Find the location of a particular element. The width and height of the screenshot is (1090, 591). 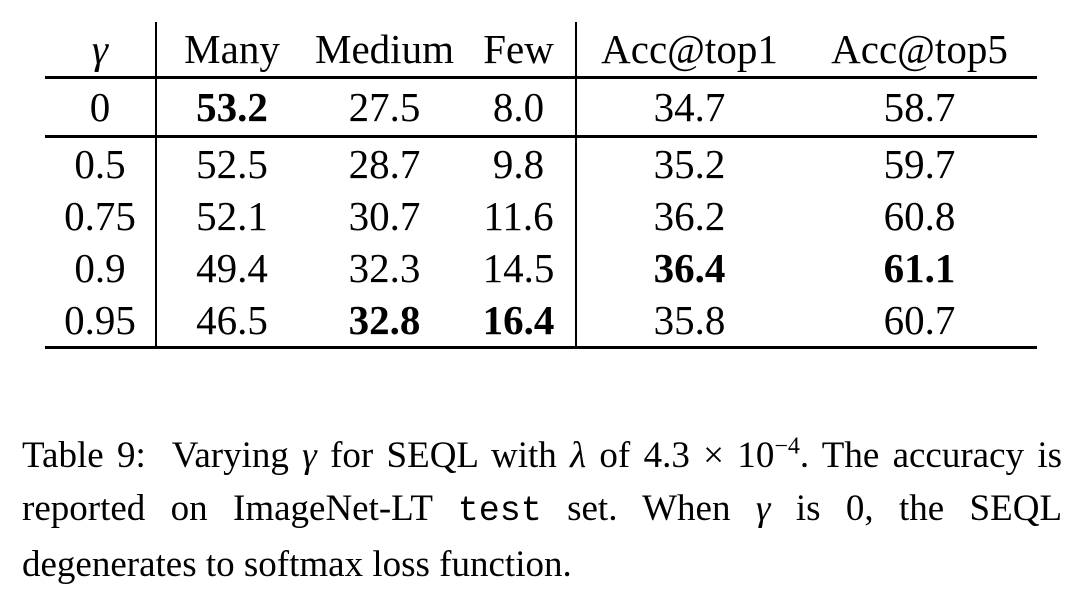

cell-few: 8.0 is located at coordinates (519, 107).